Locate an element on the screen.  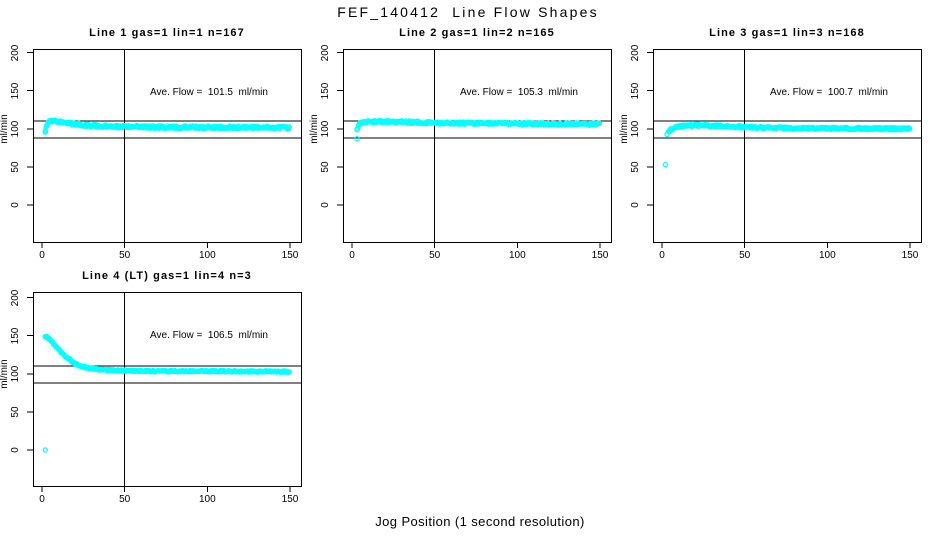
panel-title: Line 4 (LT) gas=1 lin=4 n=3 is located at coordinates (167, 276).